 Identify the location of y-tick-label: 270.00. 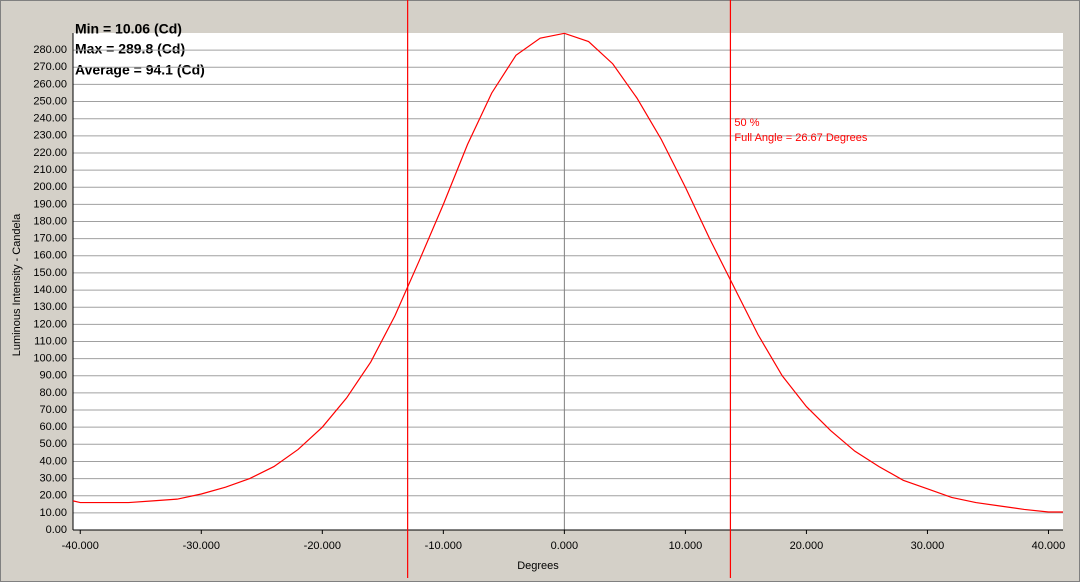
(50, 67).